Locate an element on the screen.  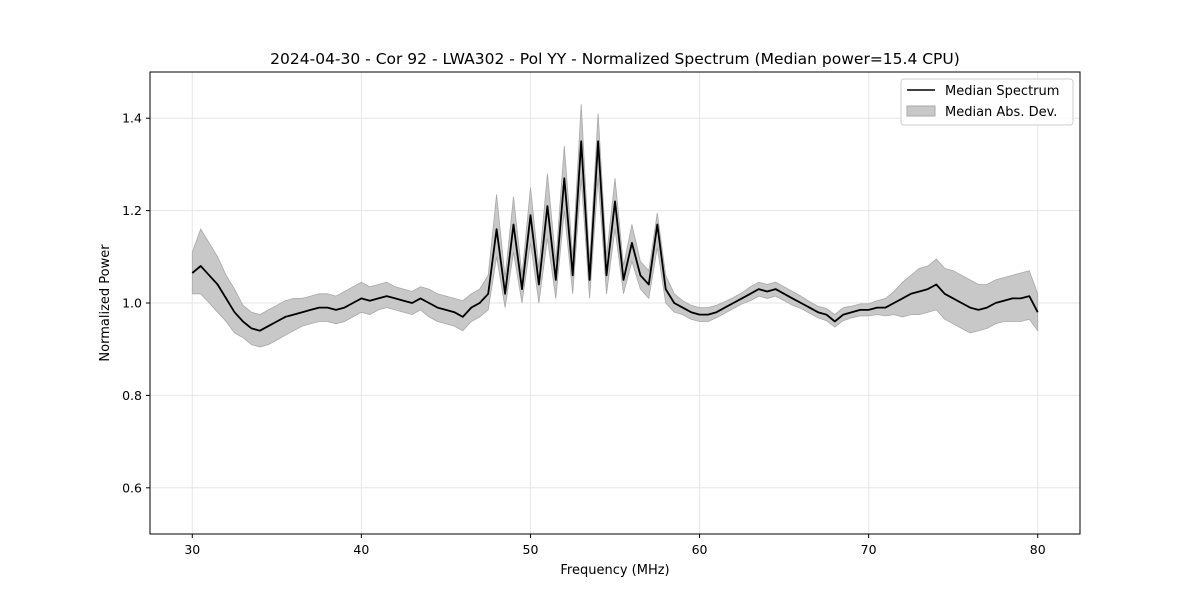
legend-label-median-spectrum: Median Spectrum is located at coordinates (1002, 91).